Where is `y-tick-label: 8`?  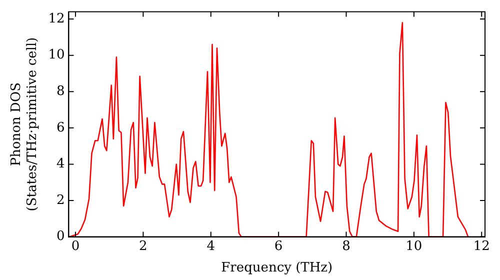 y-tick-label: 8 is located at coordinates (60, 92).